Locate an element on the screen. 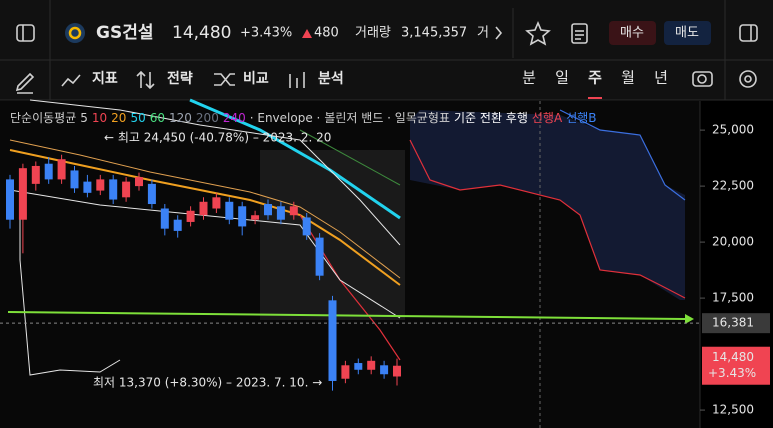 The height and width of the screenshot is (428, 773). sidebar-button is located at coordinates (25, 33).